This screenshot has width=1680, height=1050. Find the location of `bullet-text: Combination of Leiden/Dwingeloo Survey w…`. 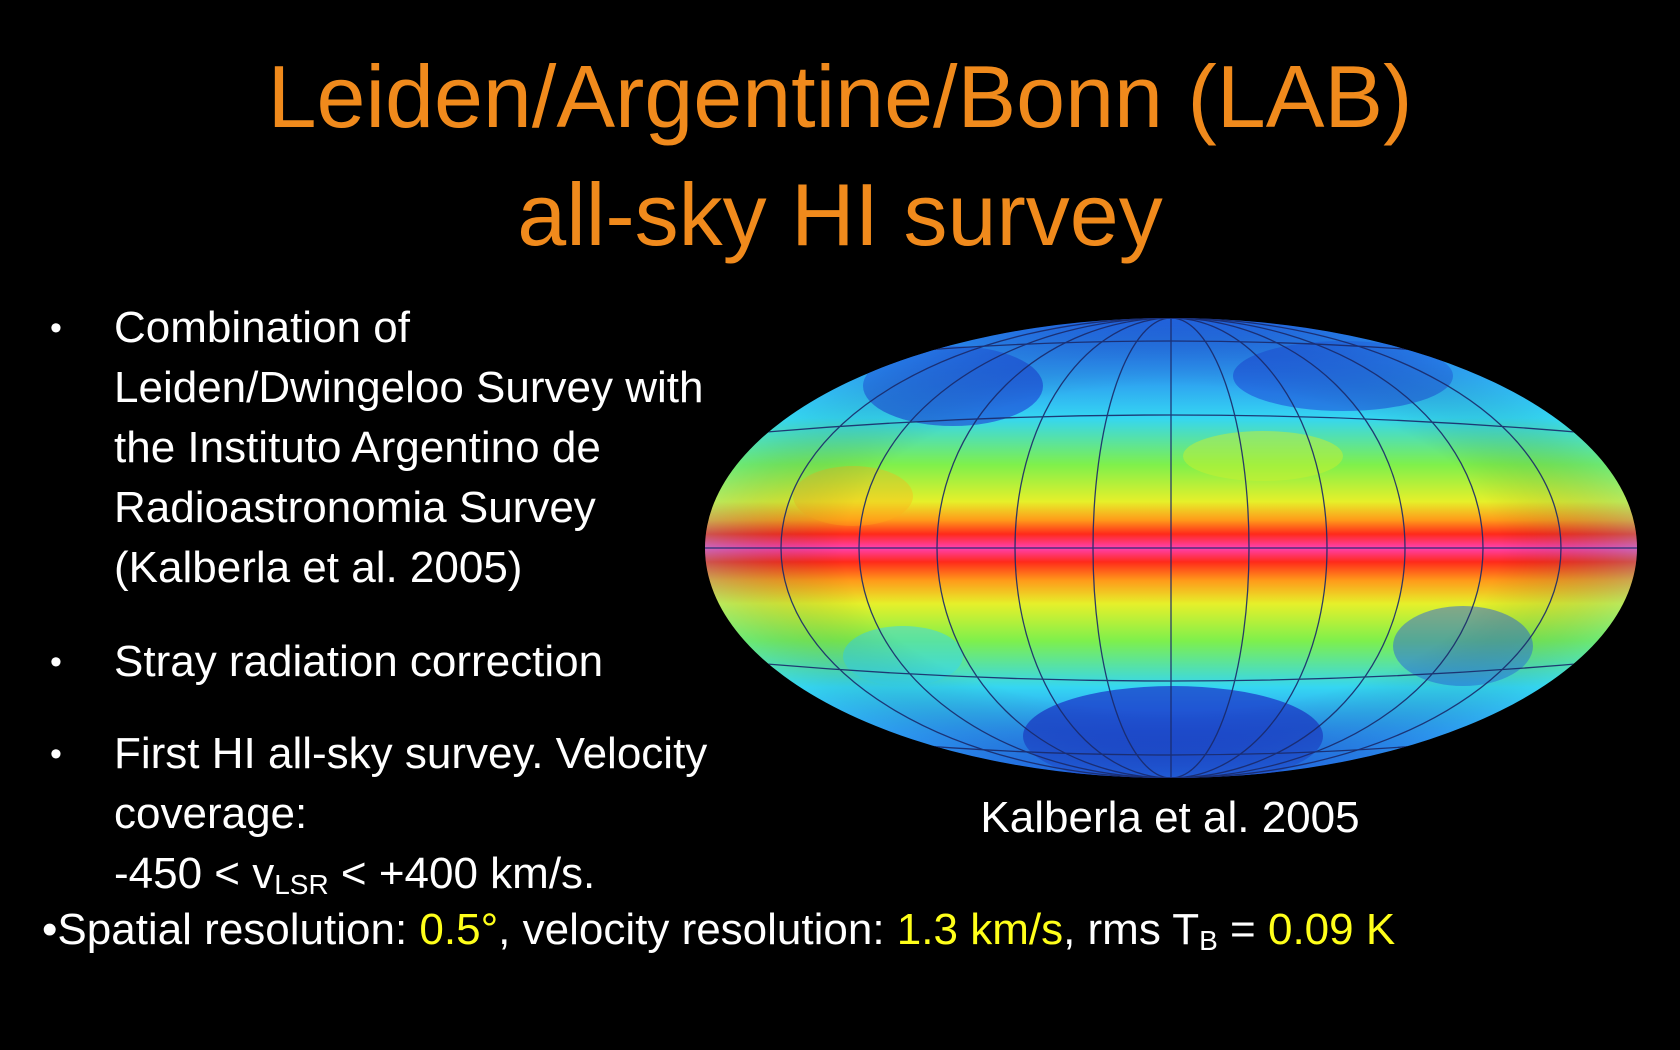

bullet-text: Combination of Leiden/Dwingeloo Survey w… is located at coordinates (409, 447).